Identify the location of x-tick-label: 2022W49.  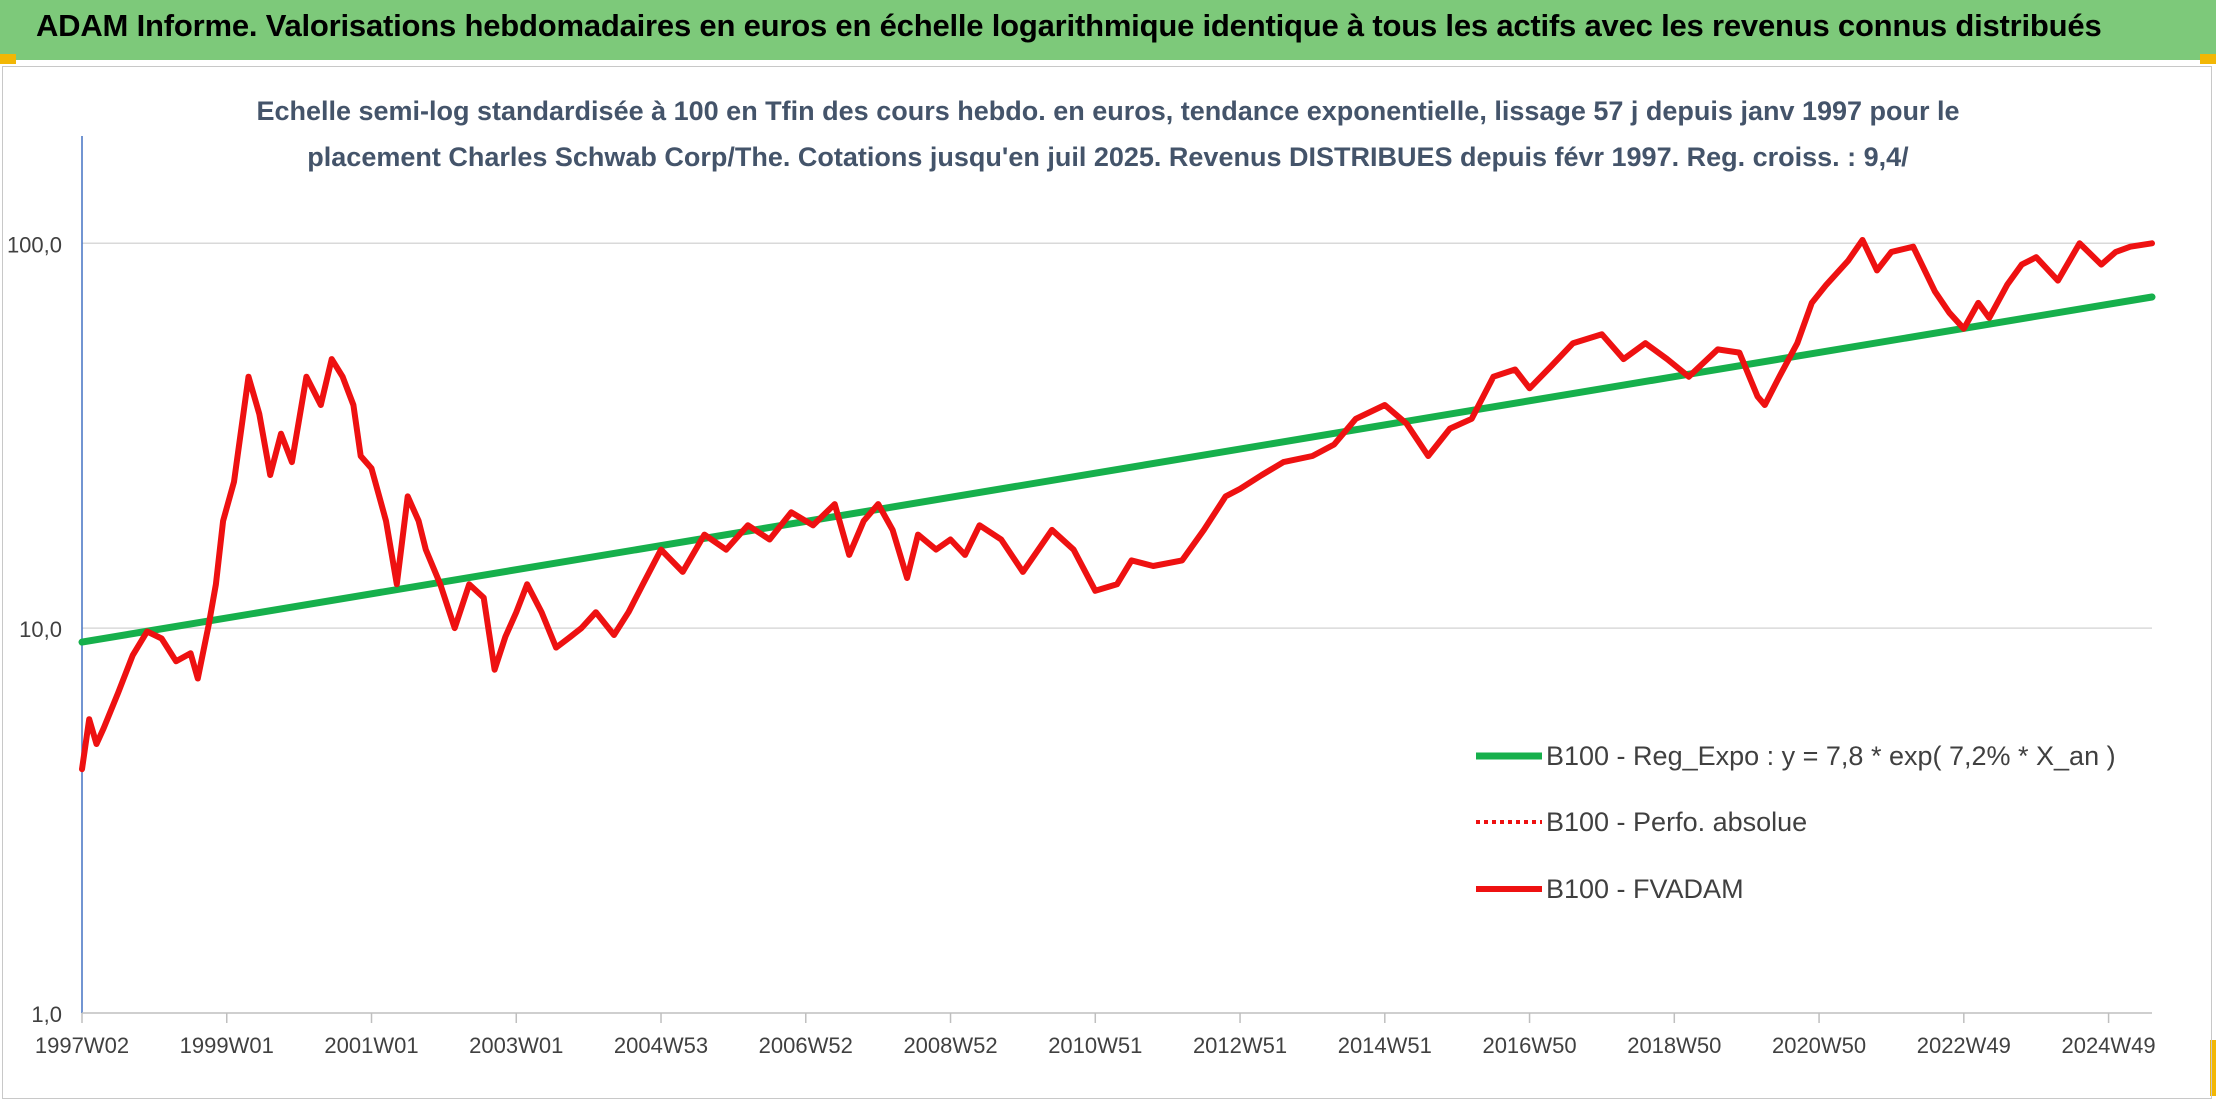
(1964, 1045).